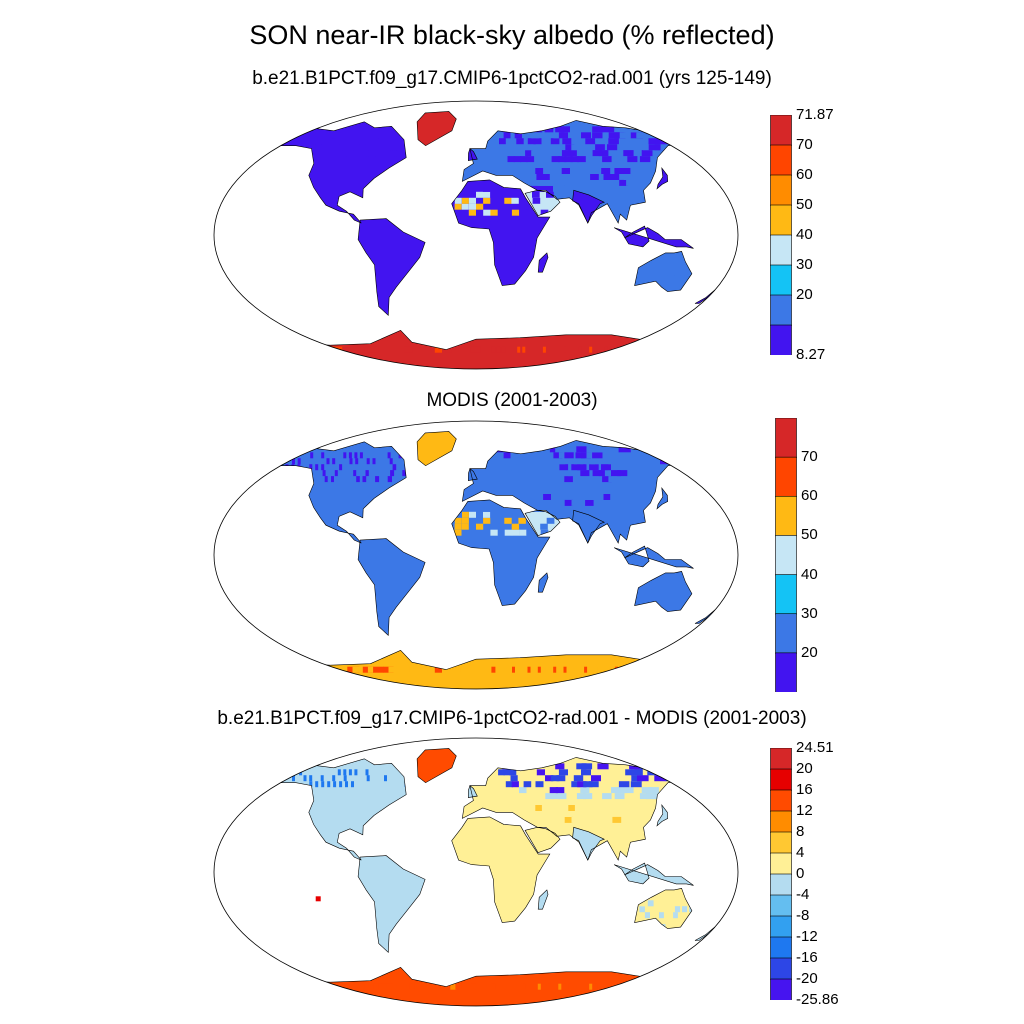  I want to click on land-africa, so click(500, 869).